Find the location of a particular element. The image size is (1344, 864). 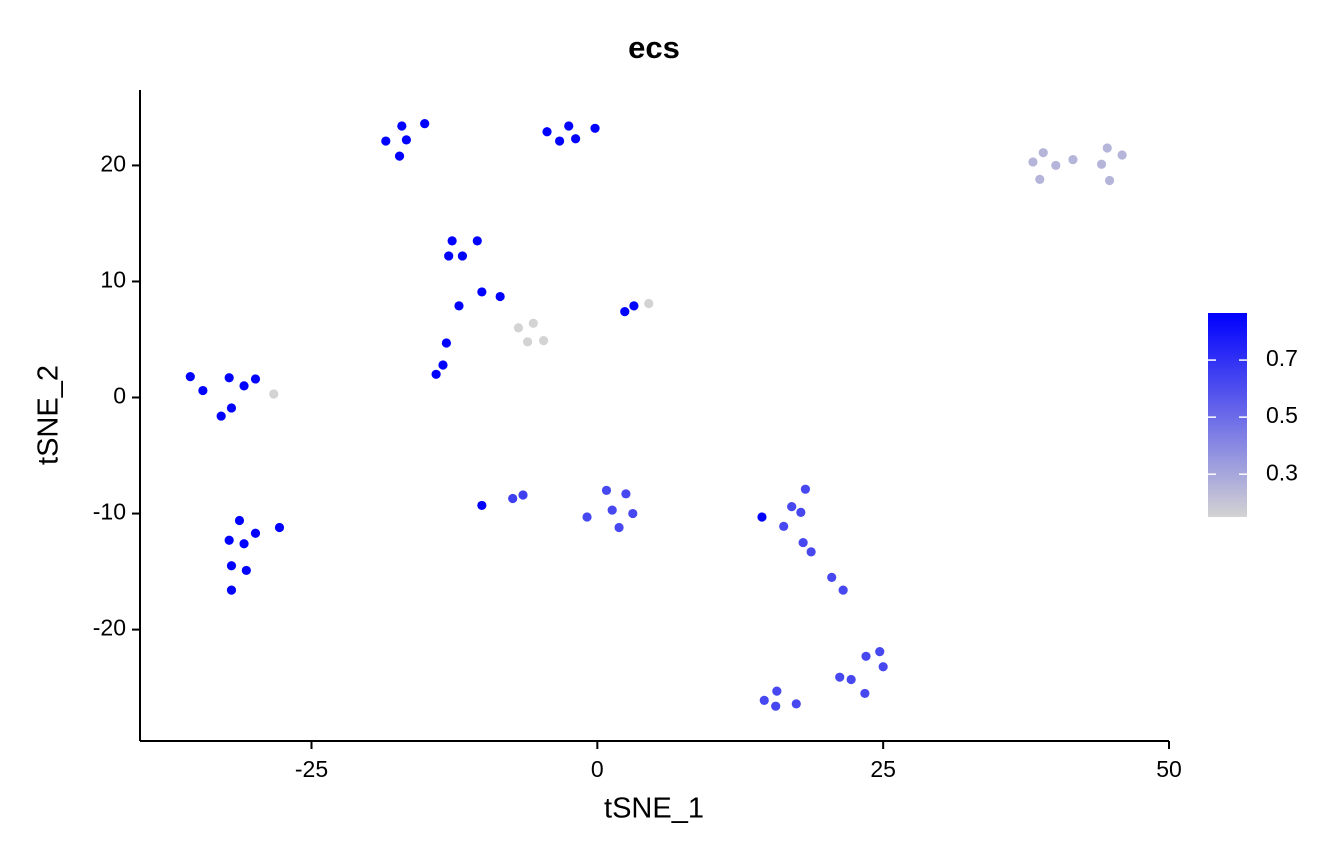

x-tick-label: 25 is located at coordinates (883, 769).